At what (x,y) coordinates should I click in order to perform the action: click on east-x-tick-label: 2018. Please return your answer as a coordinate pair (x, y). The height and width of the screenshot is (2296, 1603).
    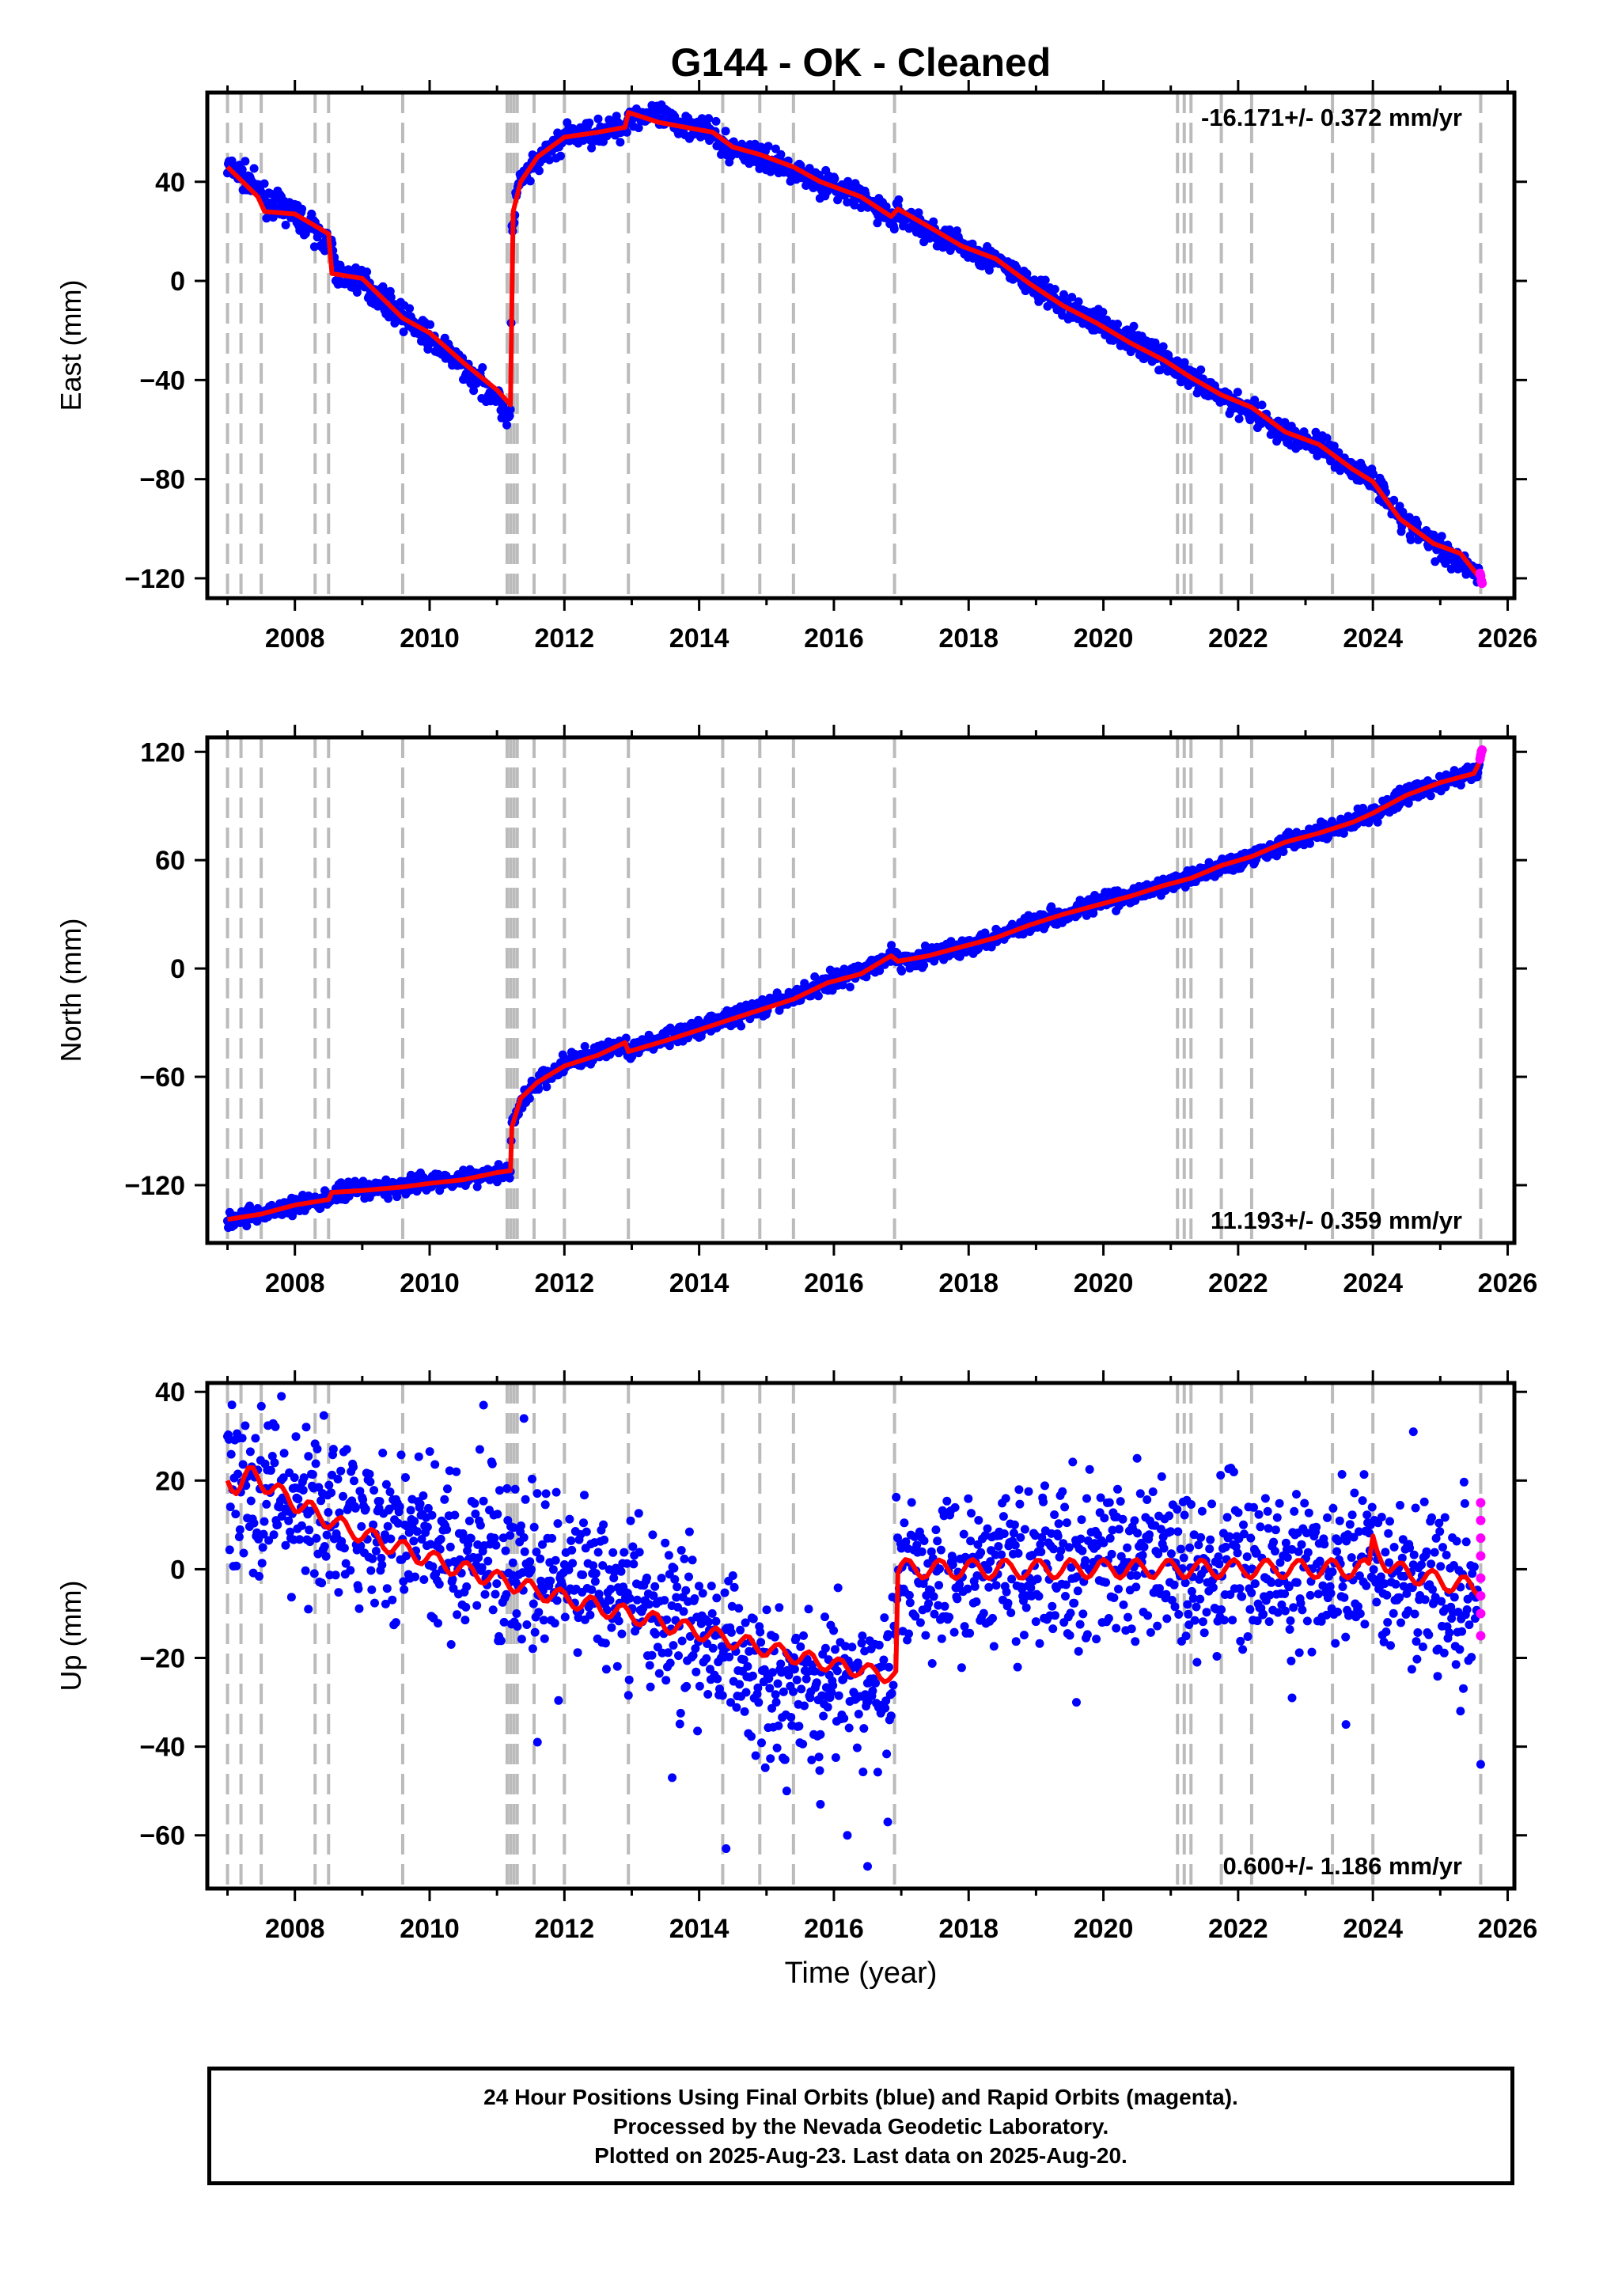
    Looking at the image, I should click on (968, 638).